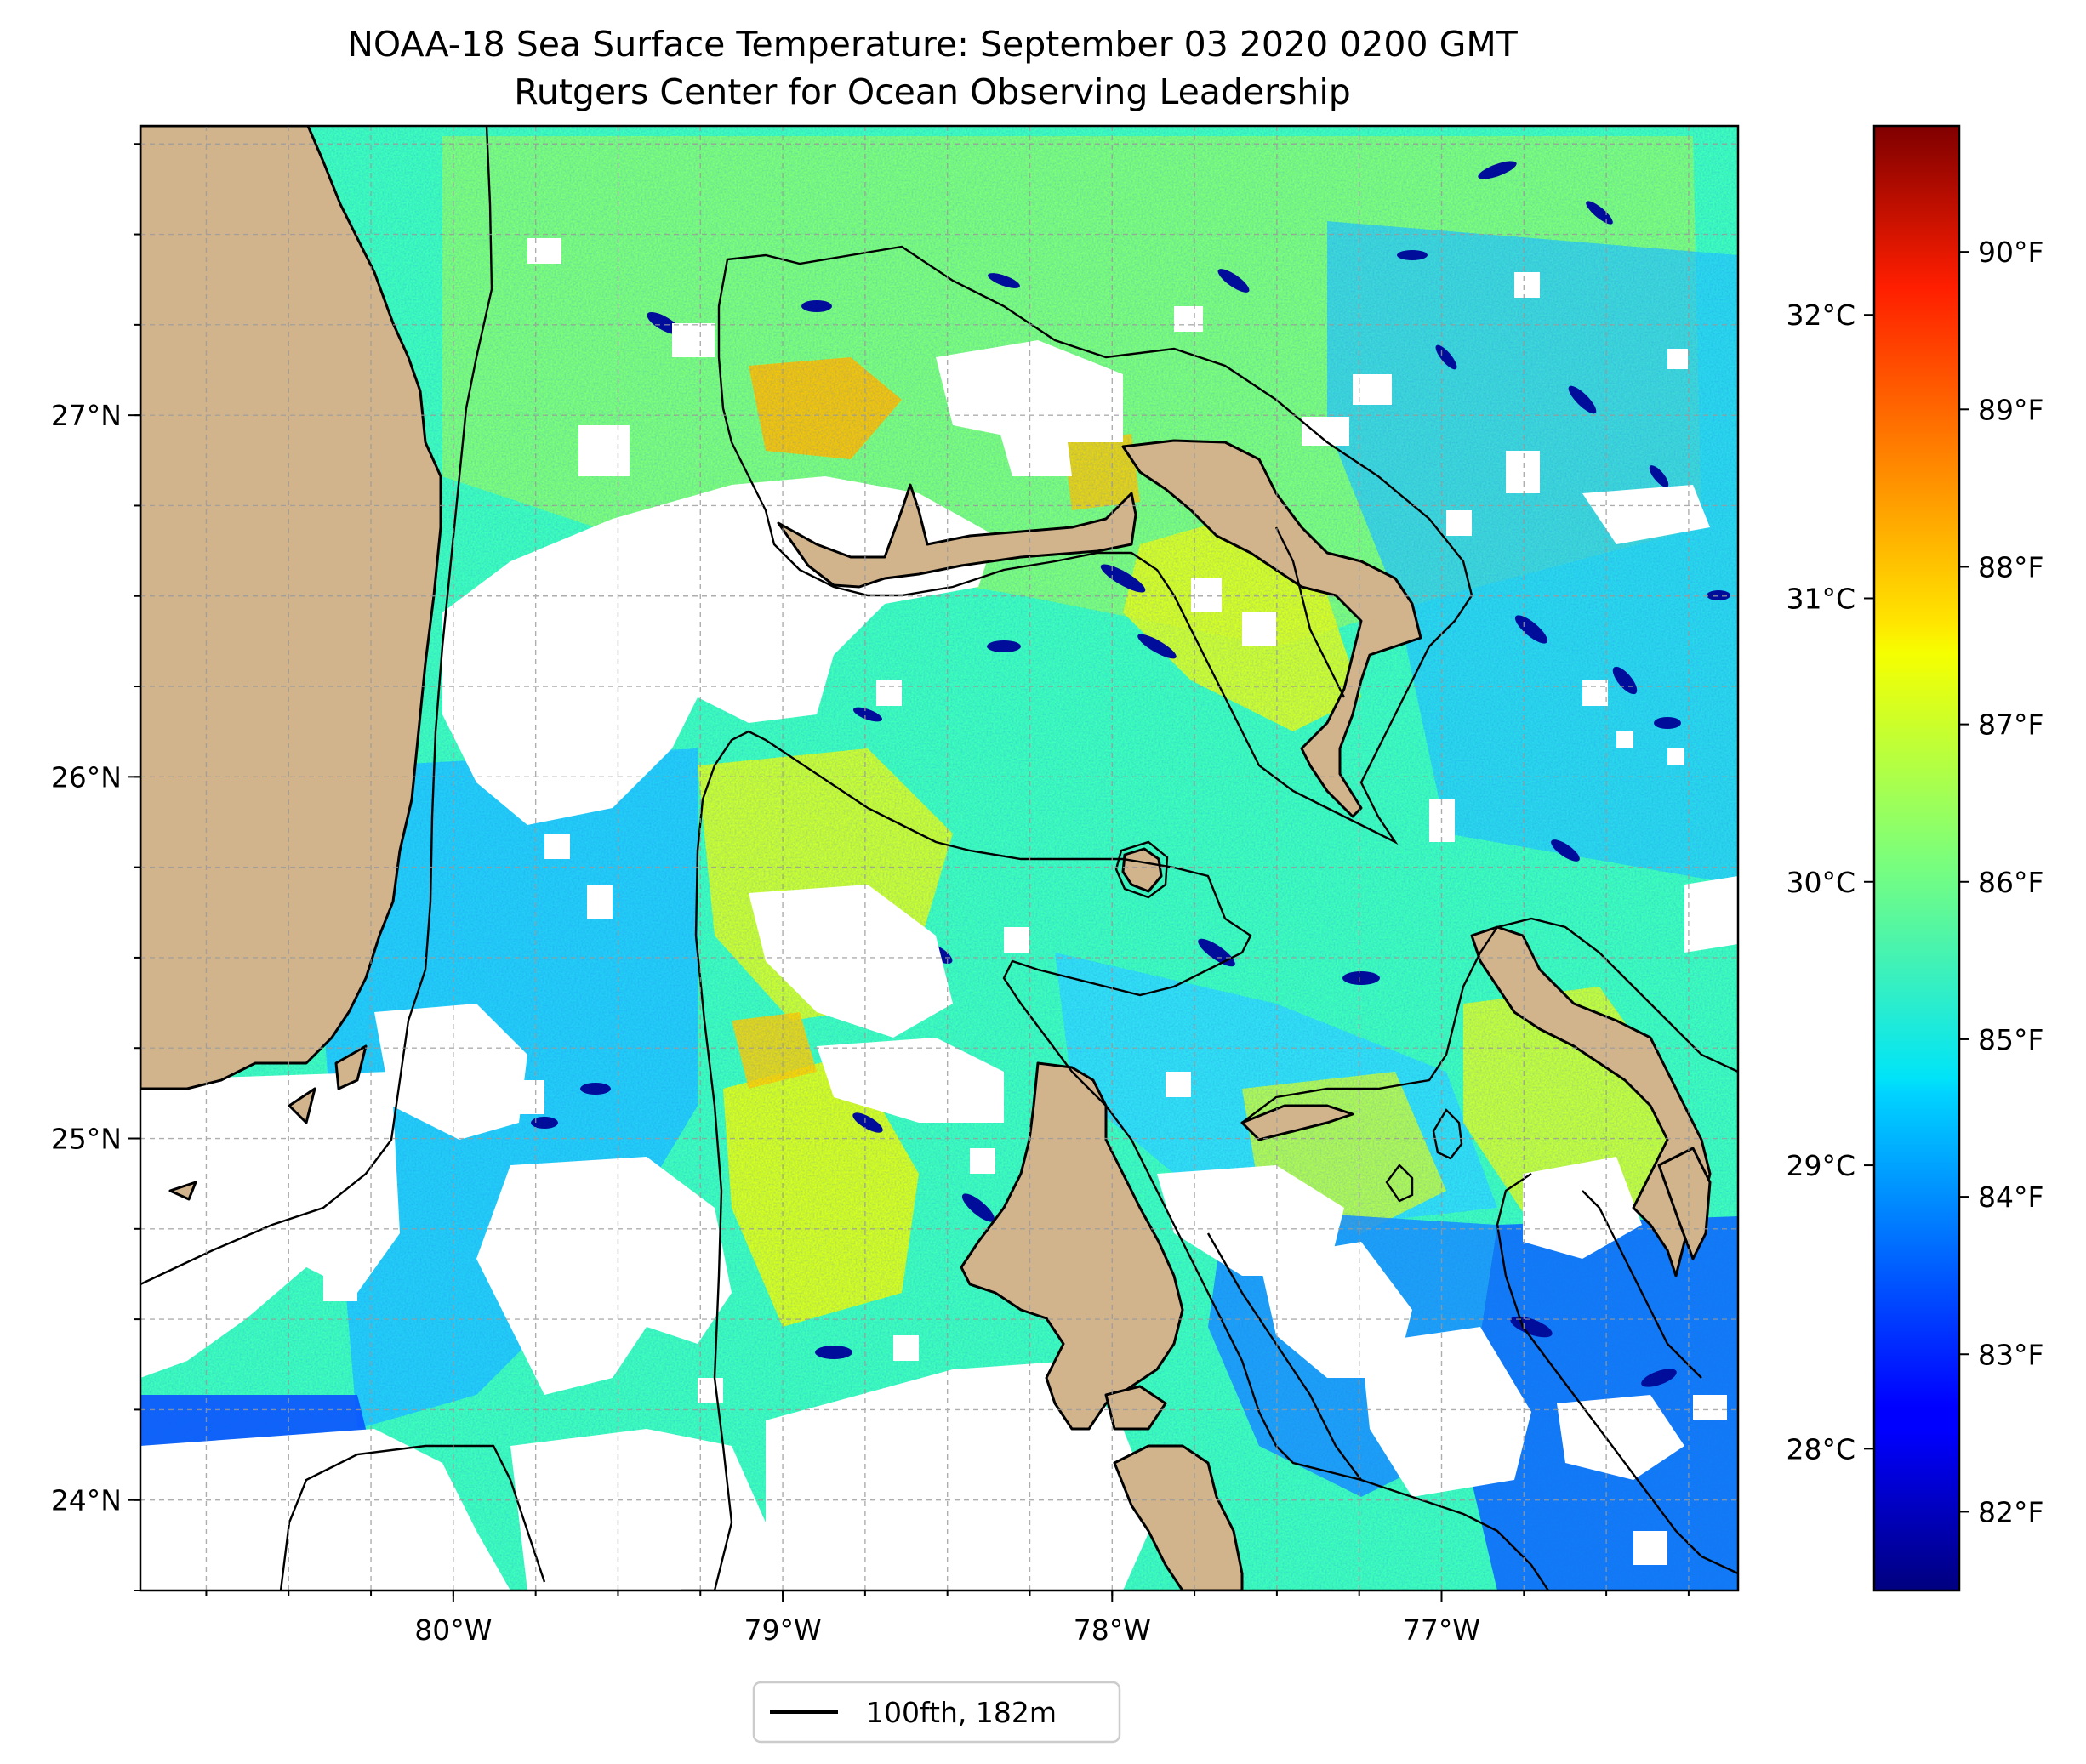  I want to click on contour-abaco-bend, so click(1310, 612).